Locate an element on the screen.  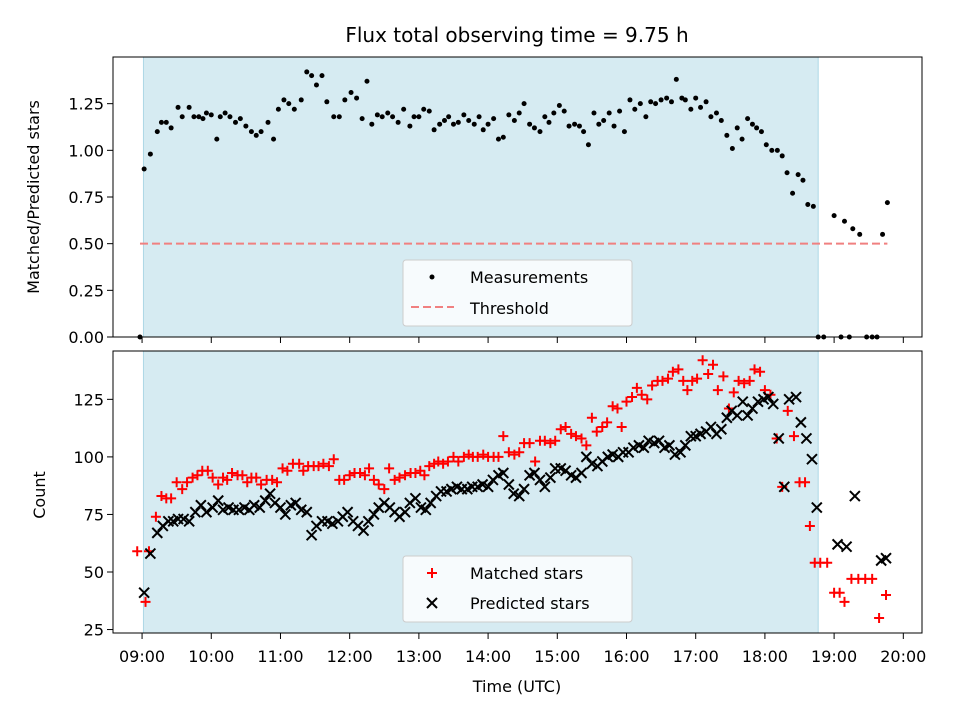
y-tick-label: 0.75 is located at coordinates (86, 197).